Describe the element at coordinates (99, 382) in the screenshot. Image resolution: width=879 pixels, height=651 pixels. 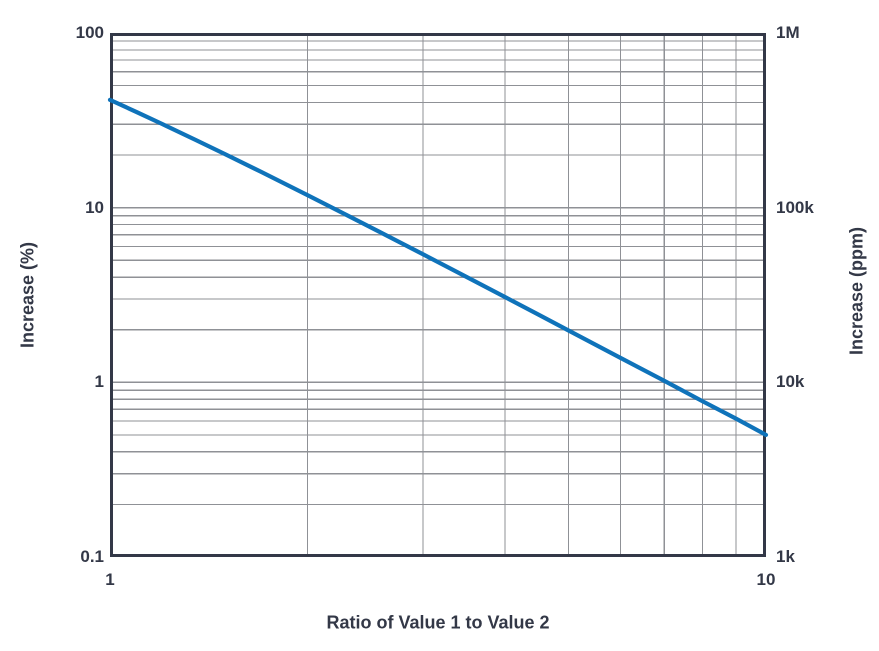
I see `left-y-tick-label: 1` at that location.